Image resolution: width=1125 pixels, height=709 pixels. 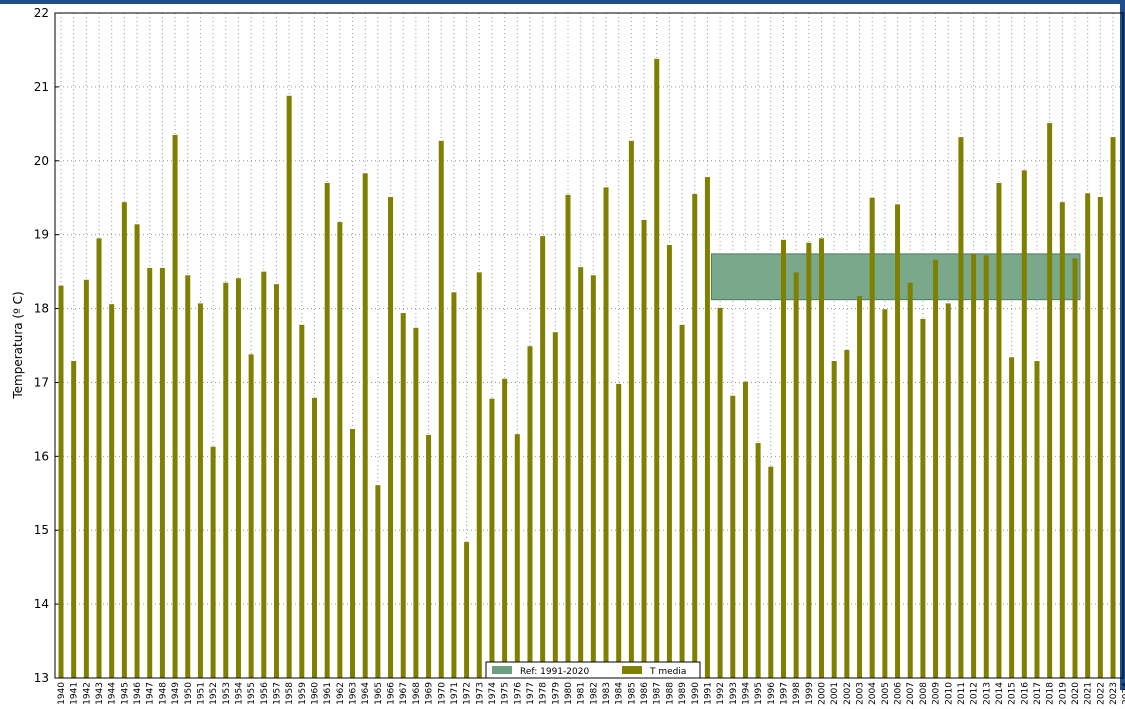 What do you see at coordinates (759, 693) in the screenshot?
I see `x-tick-label: 1995` at bounding box center [759, 693].